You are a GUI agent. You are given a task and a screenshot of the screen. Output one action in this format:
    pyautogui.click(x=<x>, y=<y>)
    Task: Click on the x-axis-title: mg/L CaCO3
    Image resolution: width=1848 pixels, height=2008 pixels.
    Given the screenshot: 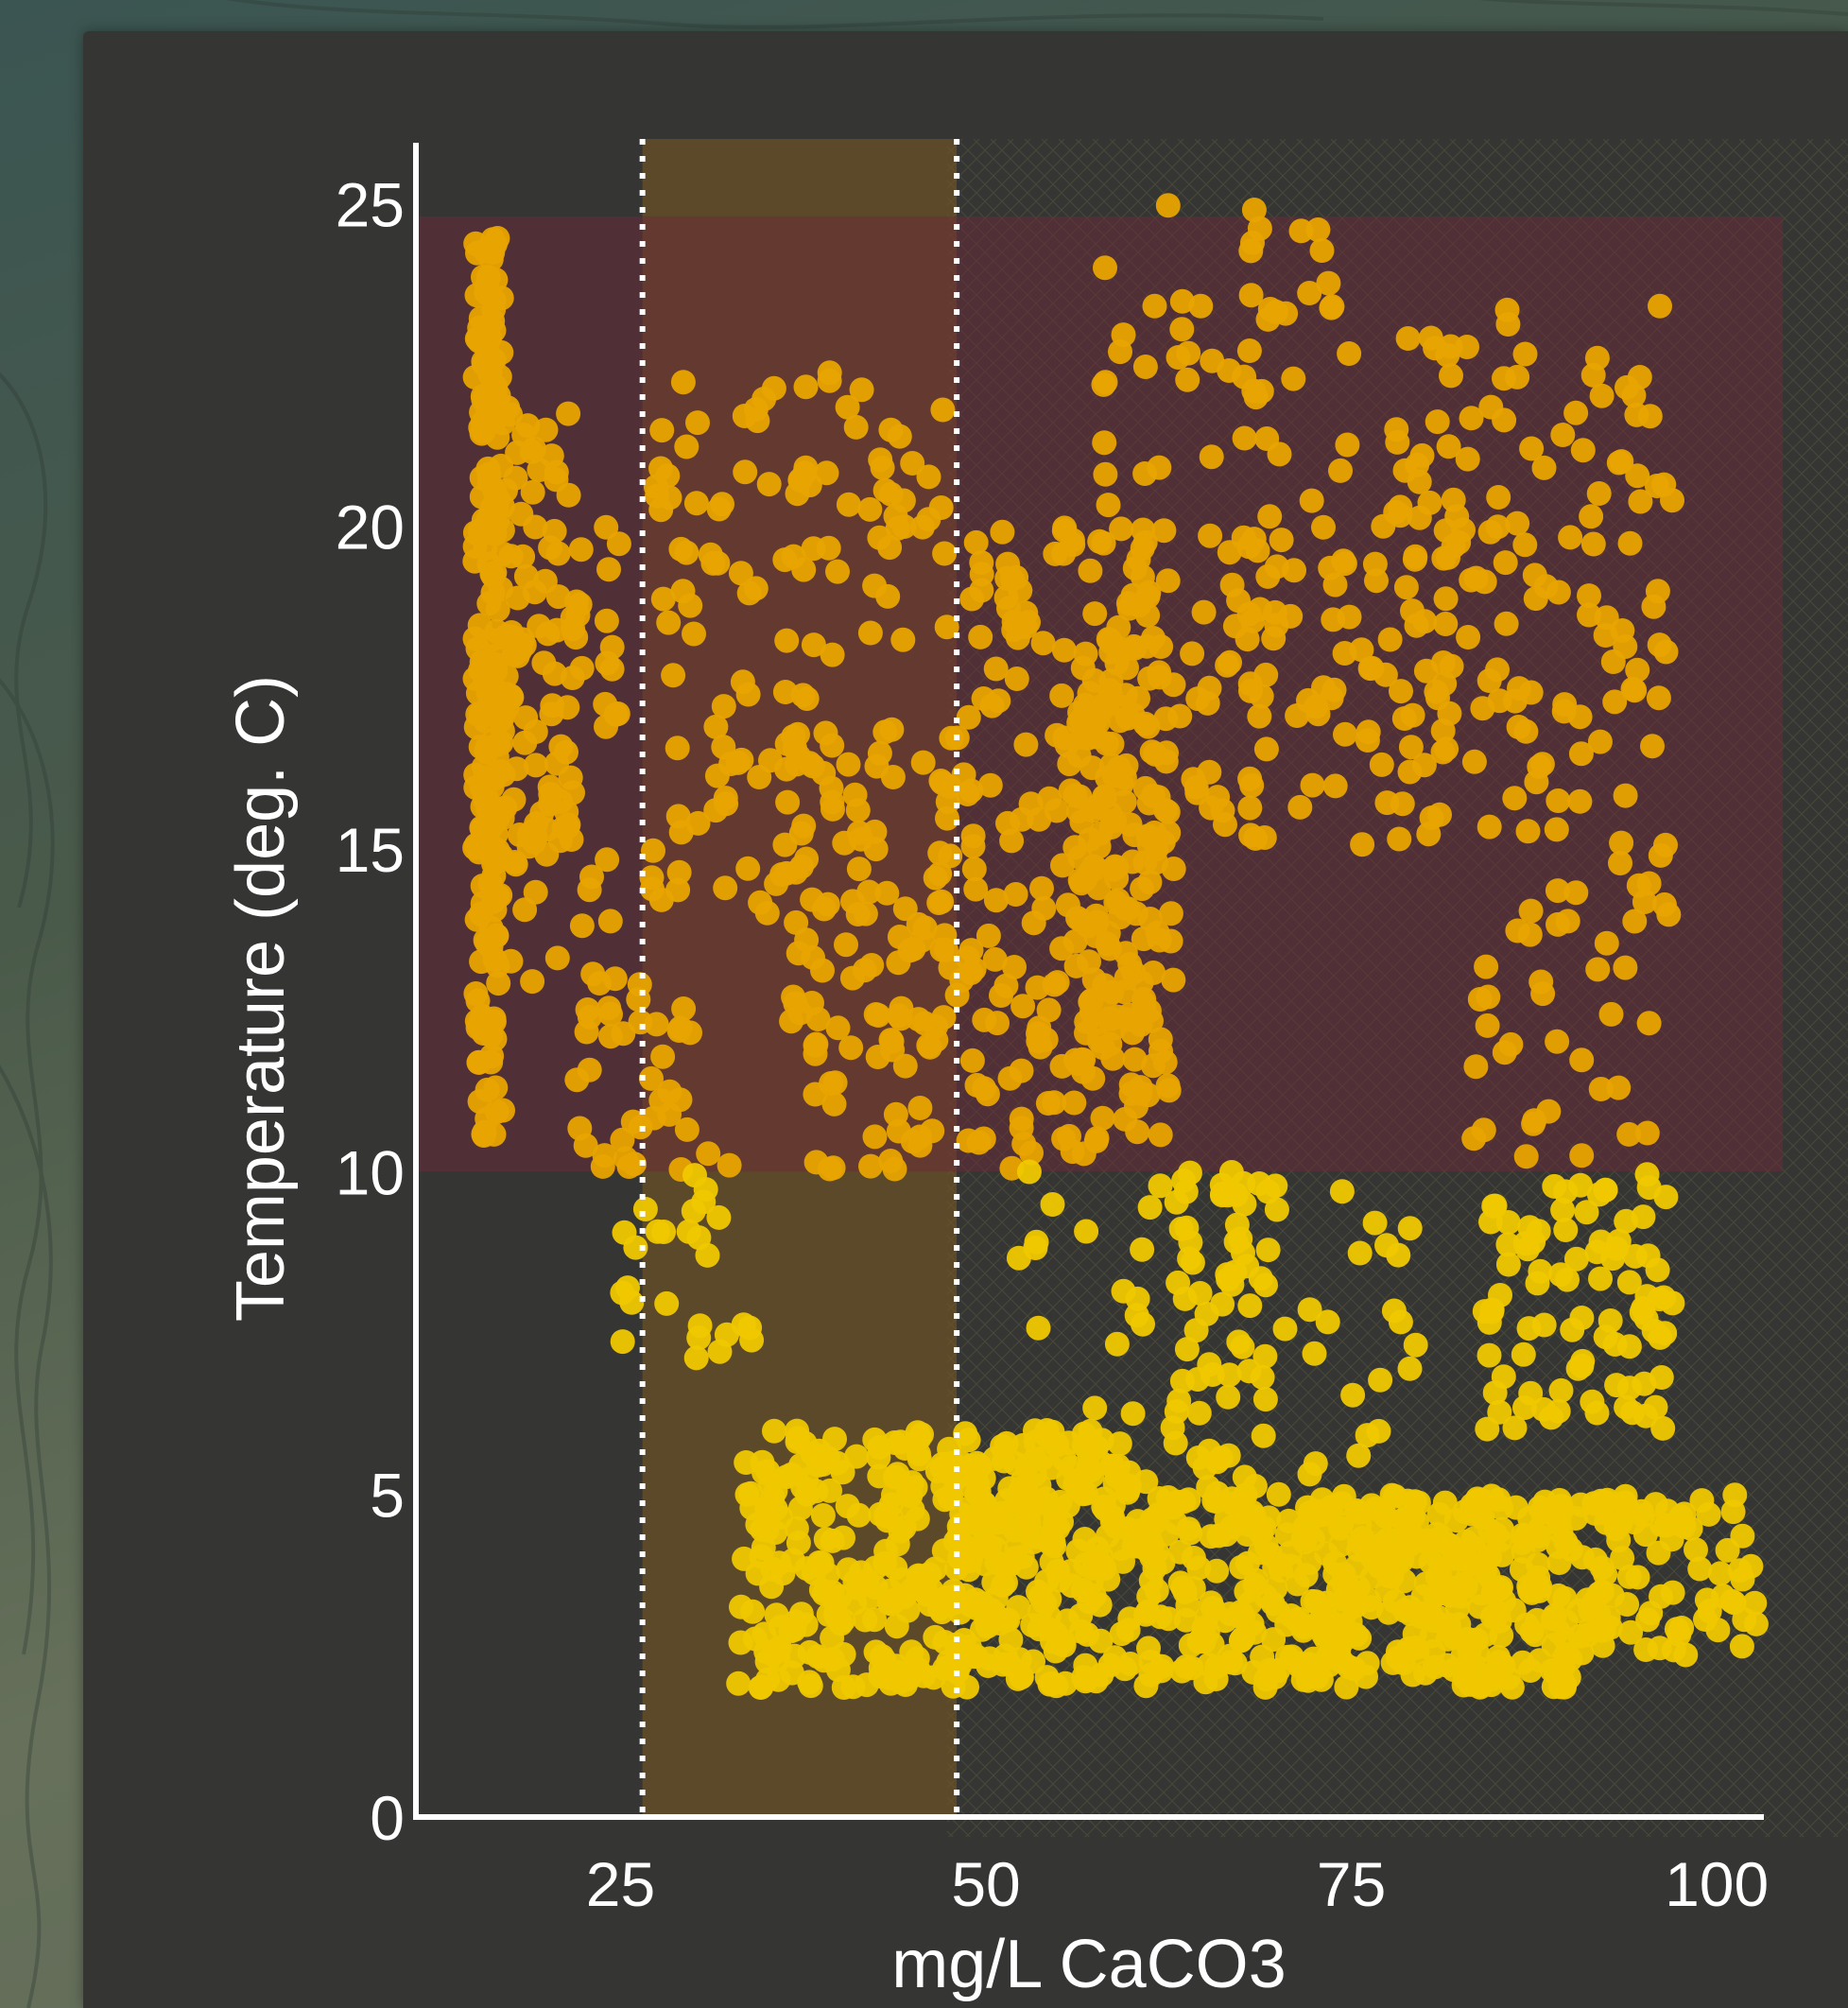 What is the action you would take?
    pyautogui.click(x=1088, y=1964)
    